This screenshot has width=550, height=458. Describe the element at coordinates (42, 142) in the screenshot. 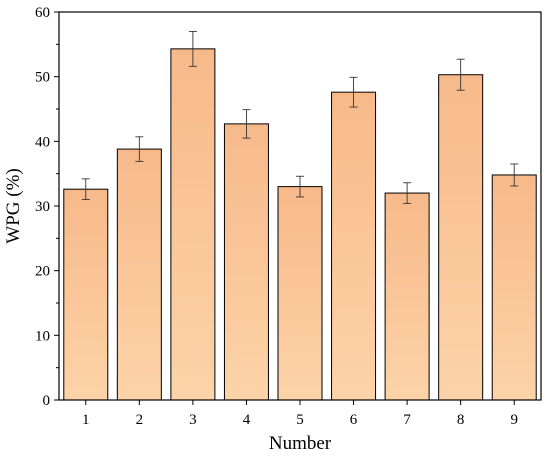

I see `y-tick-label-40: 40` at that location.